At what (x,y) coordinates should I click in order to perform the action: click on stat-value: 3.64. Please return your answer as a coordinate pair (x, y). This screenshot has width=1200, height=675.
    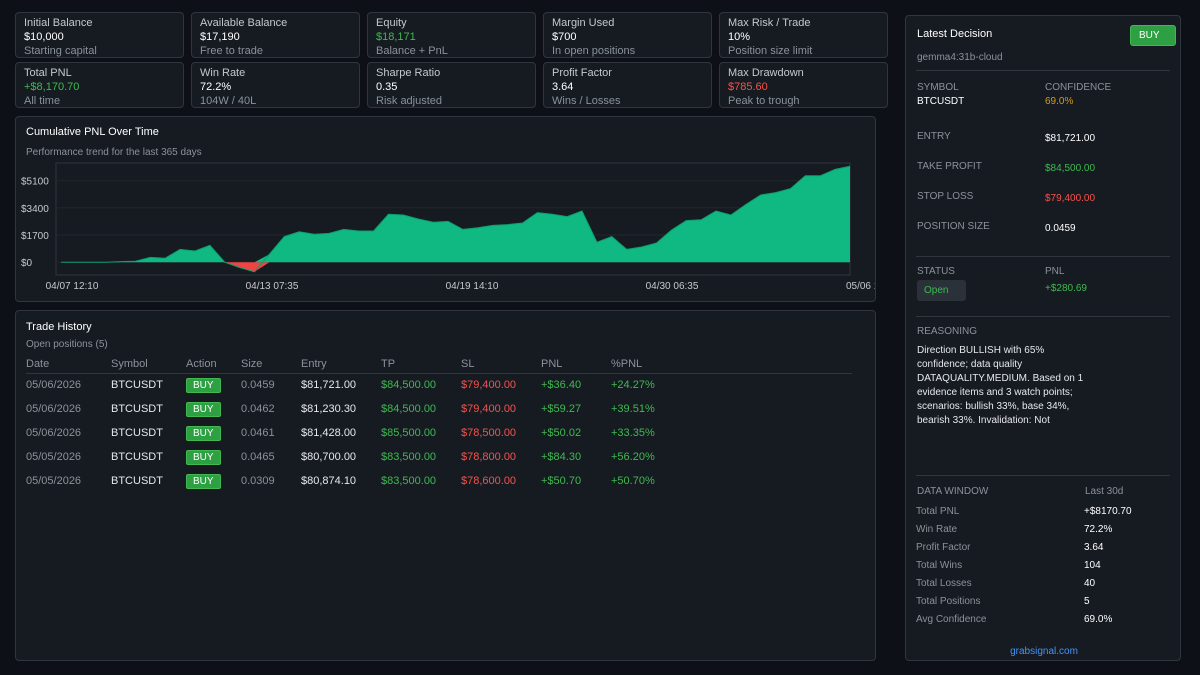
    Looking at the image, I should click on (563, 87).